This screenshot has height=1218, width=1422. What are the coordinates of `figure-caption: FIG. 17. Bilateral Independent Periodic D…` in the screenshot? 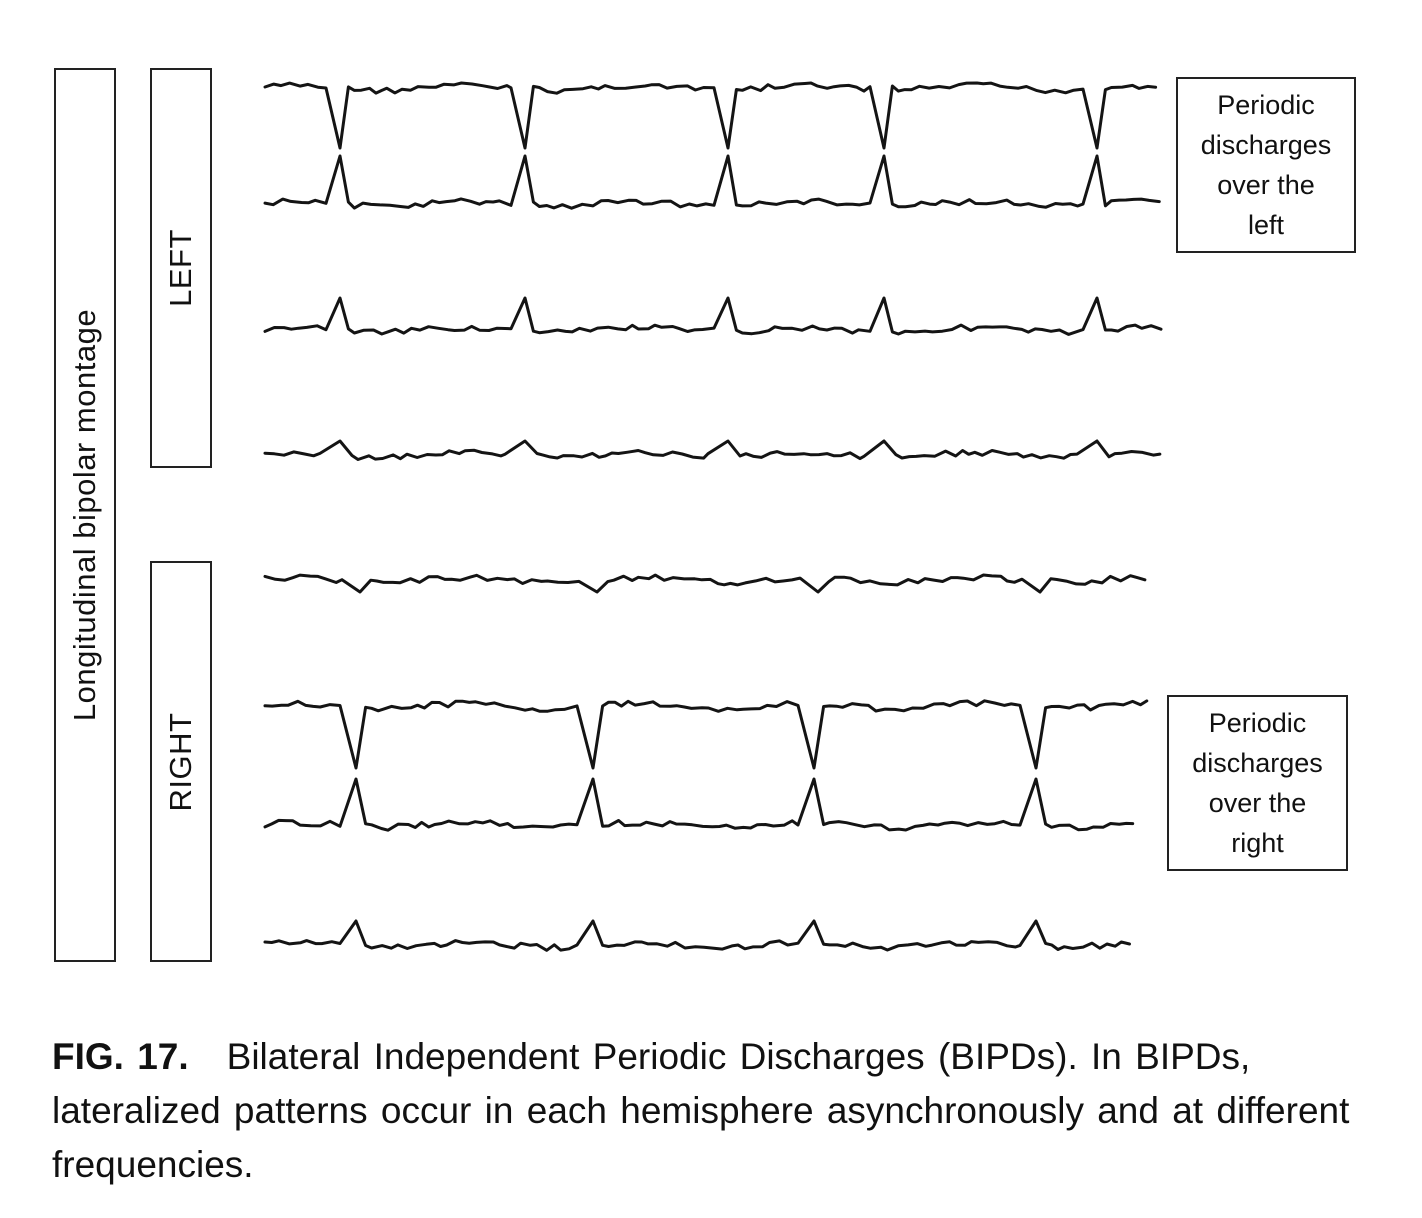 It's located at (717, 1111).